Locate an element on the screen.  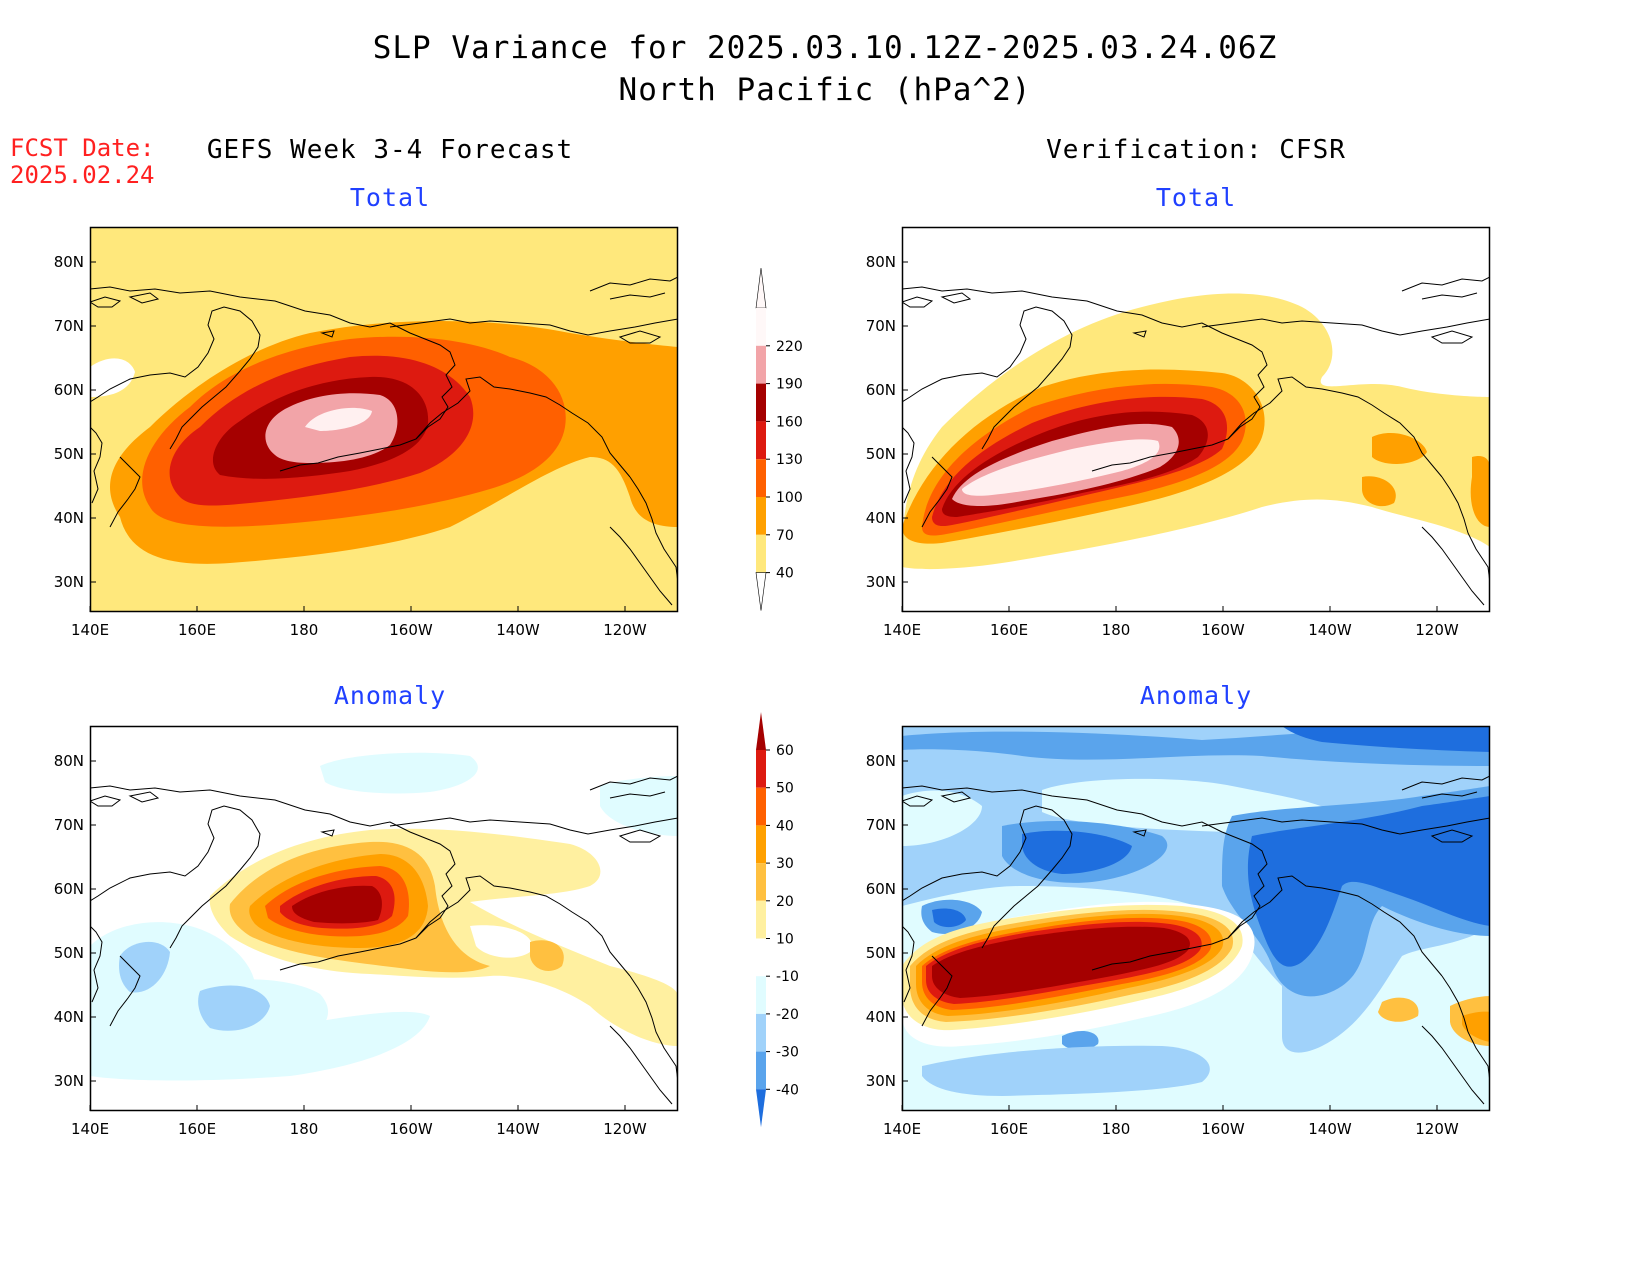
verification-total-title: Total is located at coordinates (1196, 197).